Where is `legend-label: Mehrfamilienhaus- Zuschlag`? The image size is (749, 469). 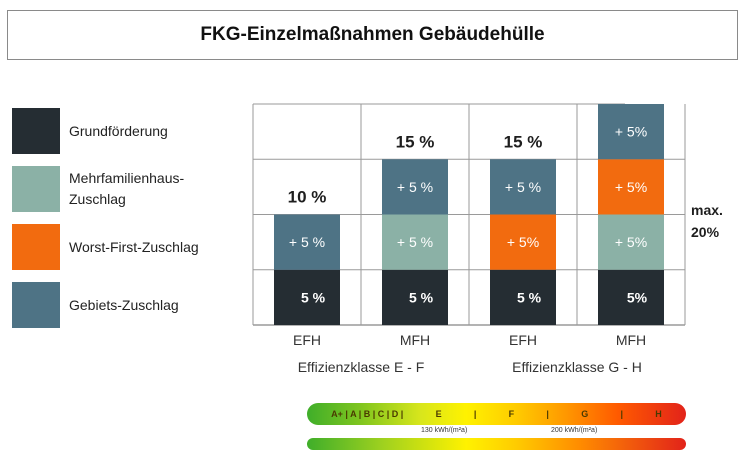
legend-label: Mehrfamilienhaus- Zuschlag is located at coordinates (127, 188).